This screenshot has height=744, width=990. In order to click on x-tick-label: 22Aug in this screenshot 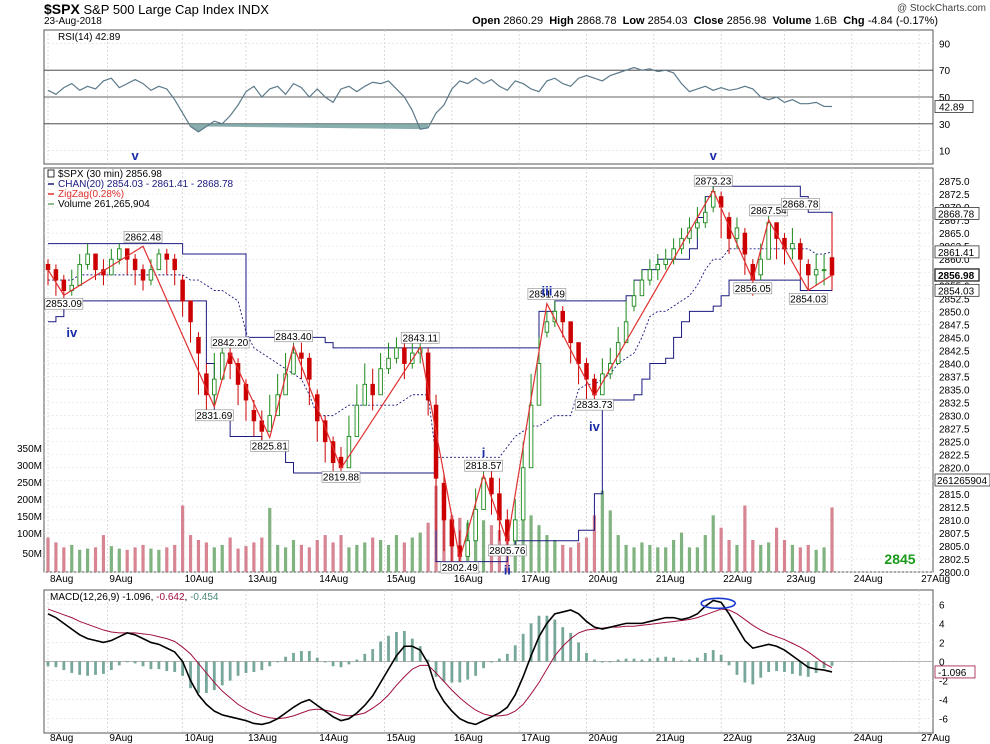, I will do `click(737, 579)`.